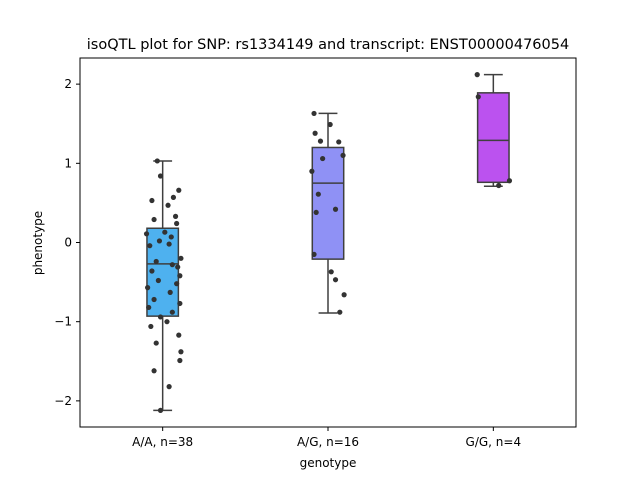  Describe the element at coordinates (162, 442) in the screenshot. I see `x-tick-label: A/A, n=38` at that location.